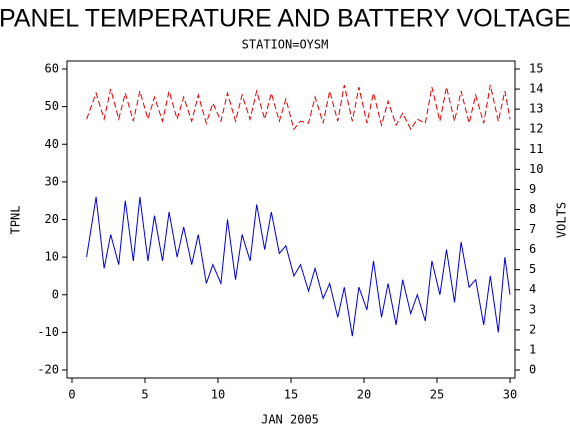  I want to click on y2-tick-label: 15, so click(536, 69).